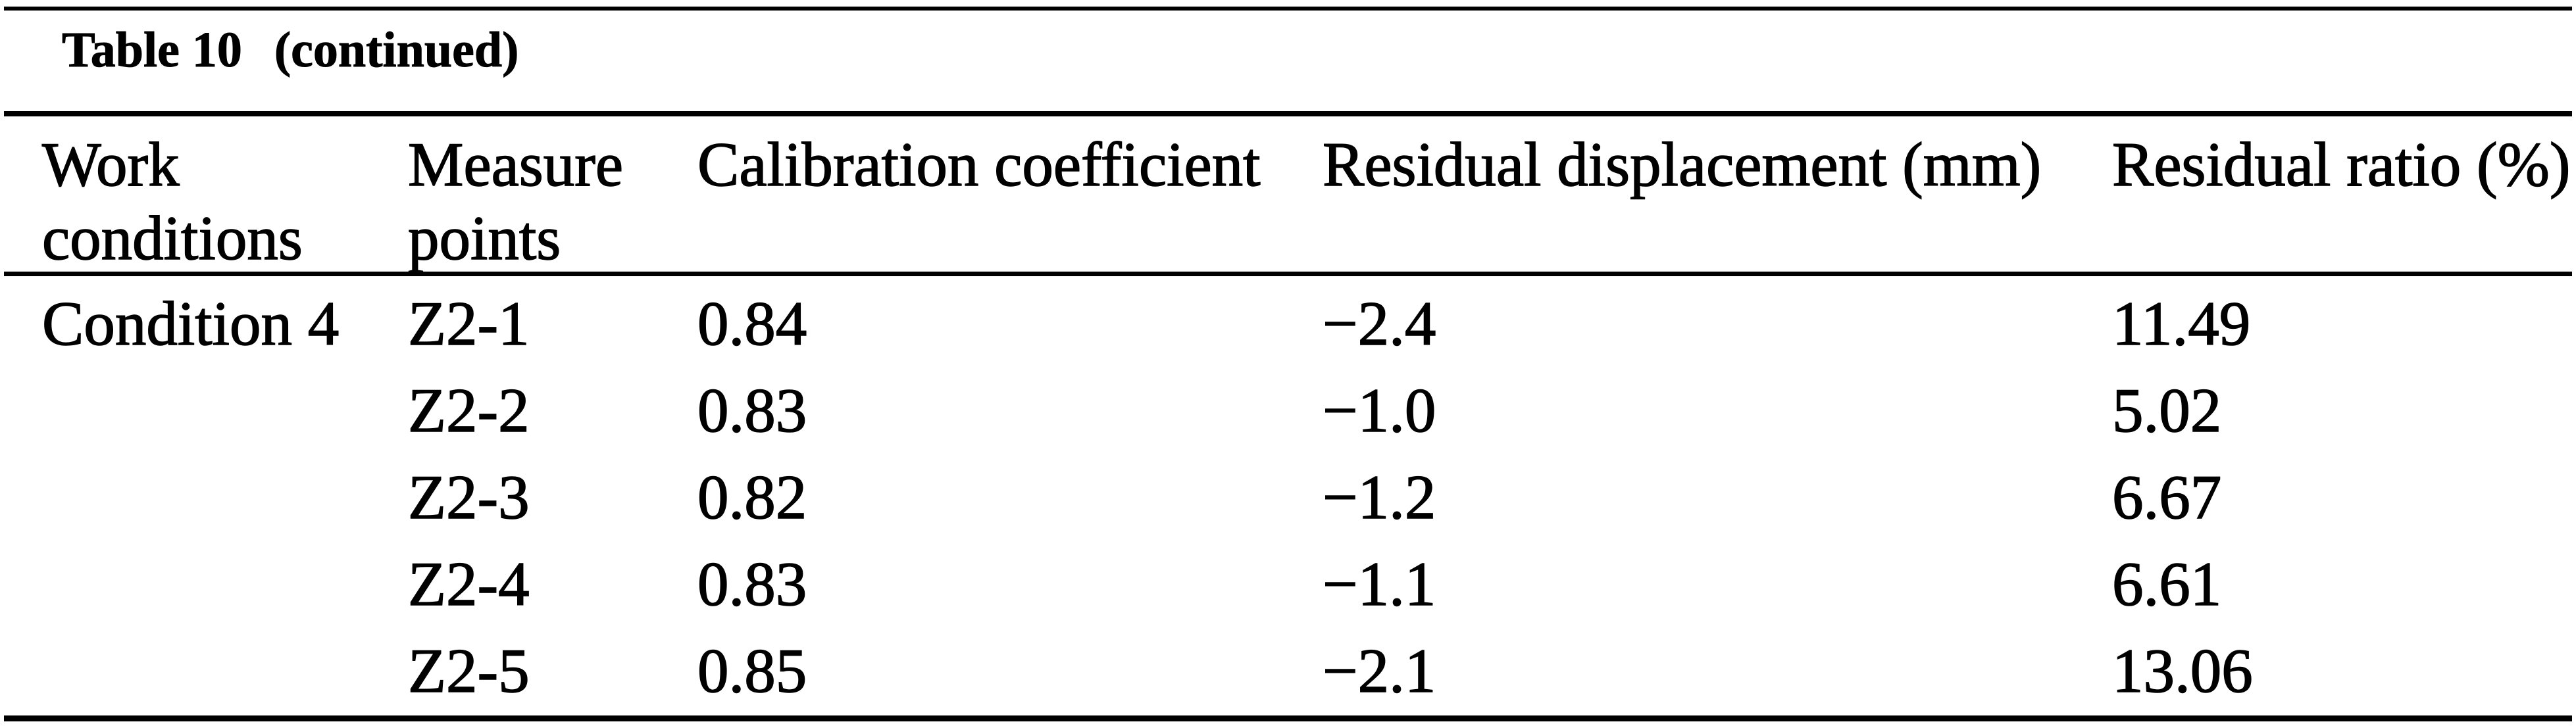 Image resolution: width=2576 pixels, height=726 pixels. Describe the element at coordinates (468, 497) in the screenshot. I see `cell-measure-point: Z2-3` at that location.